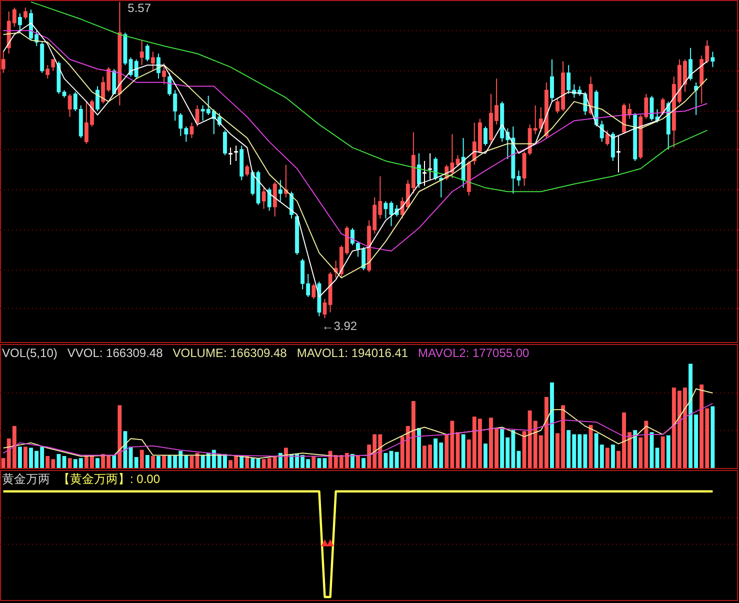 The height and width of the screenshot is (603, 739). What do you see at coordinates (352, 353) in the screenshot?
I see `text: MAVOL1: 194016.41` at bounding box center [352, 353].